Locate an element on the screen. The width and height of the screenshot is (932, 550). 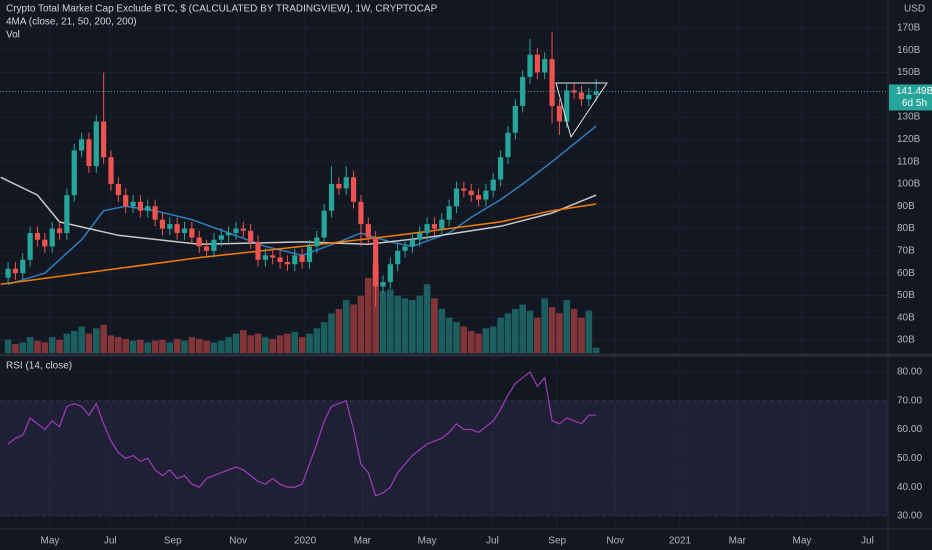
y-tick-label: 60.00 is located at coordinates (909, 429).